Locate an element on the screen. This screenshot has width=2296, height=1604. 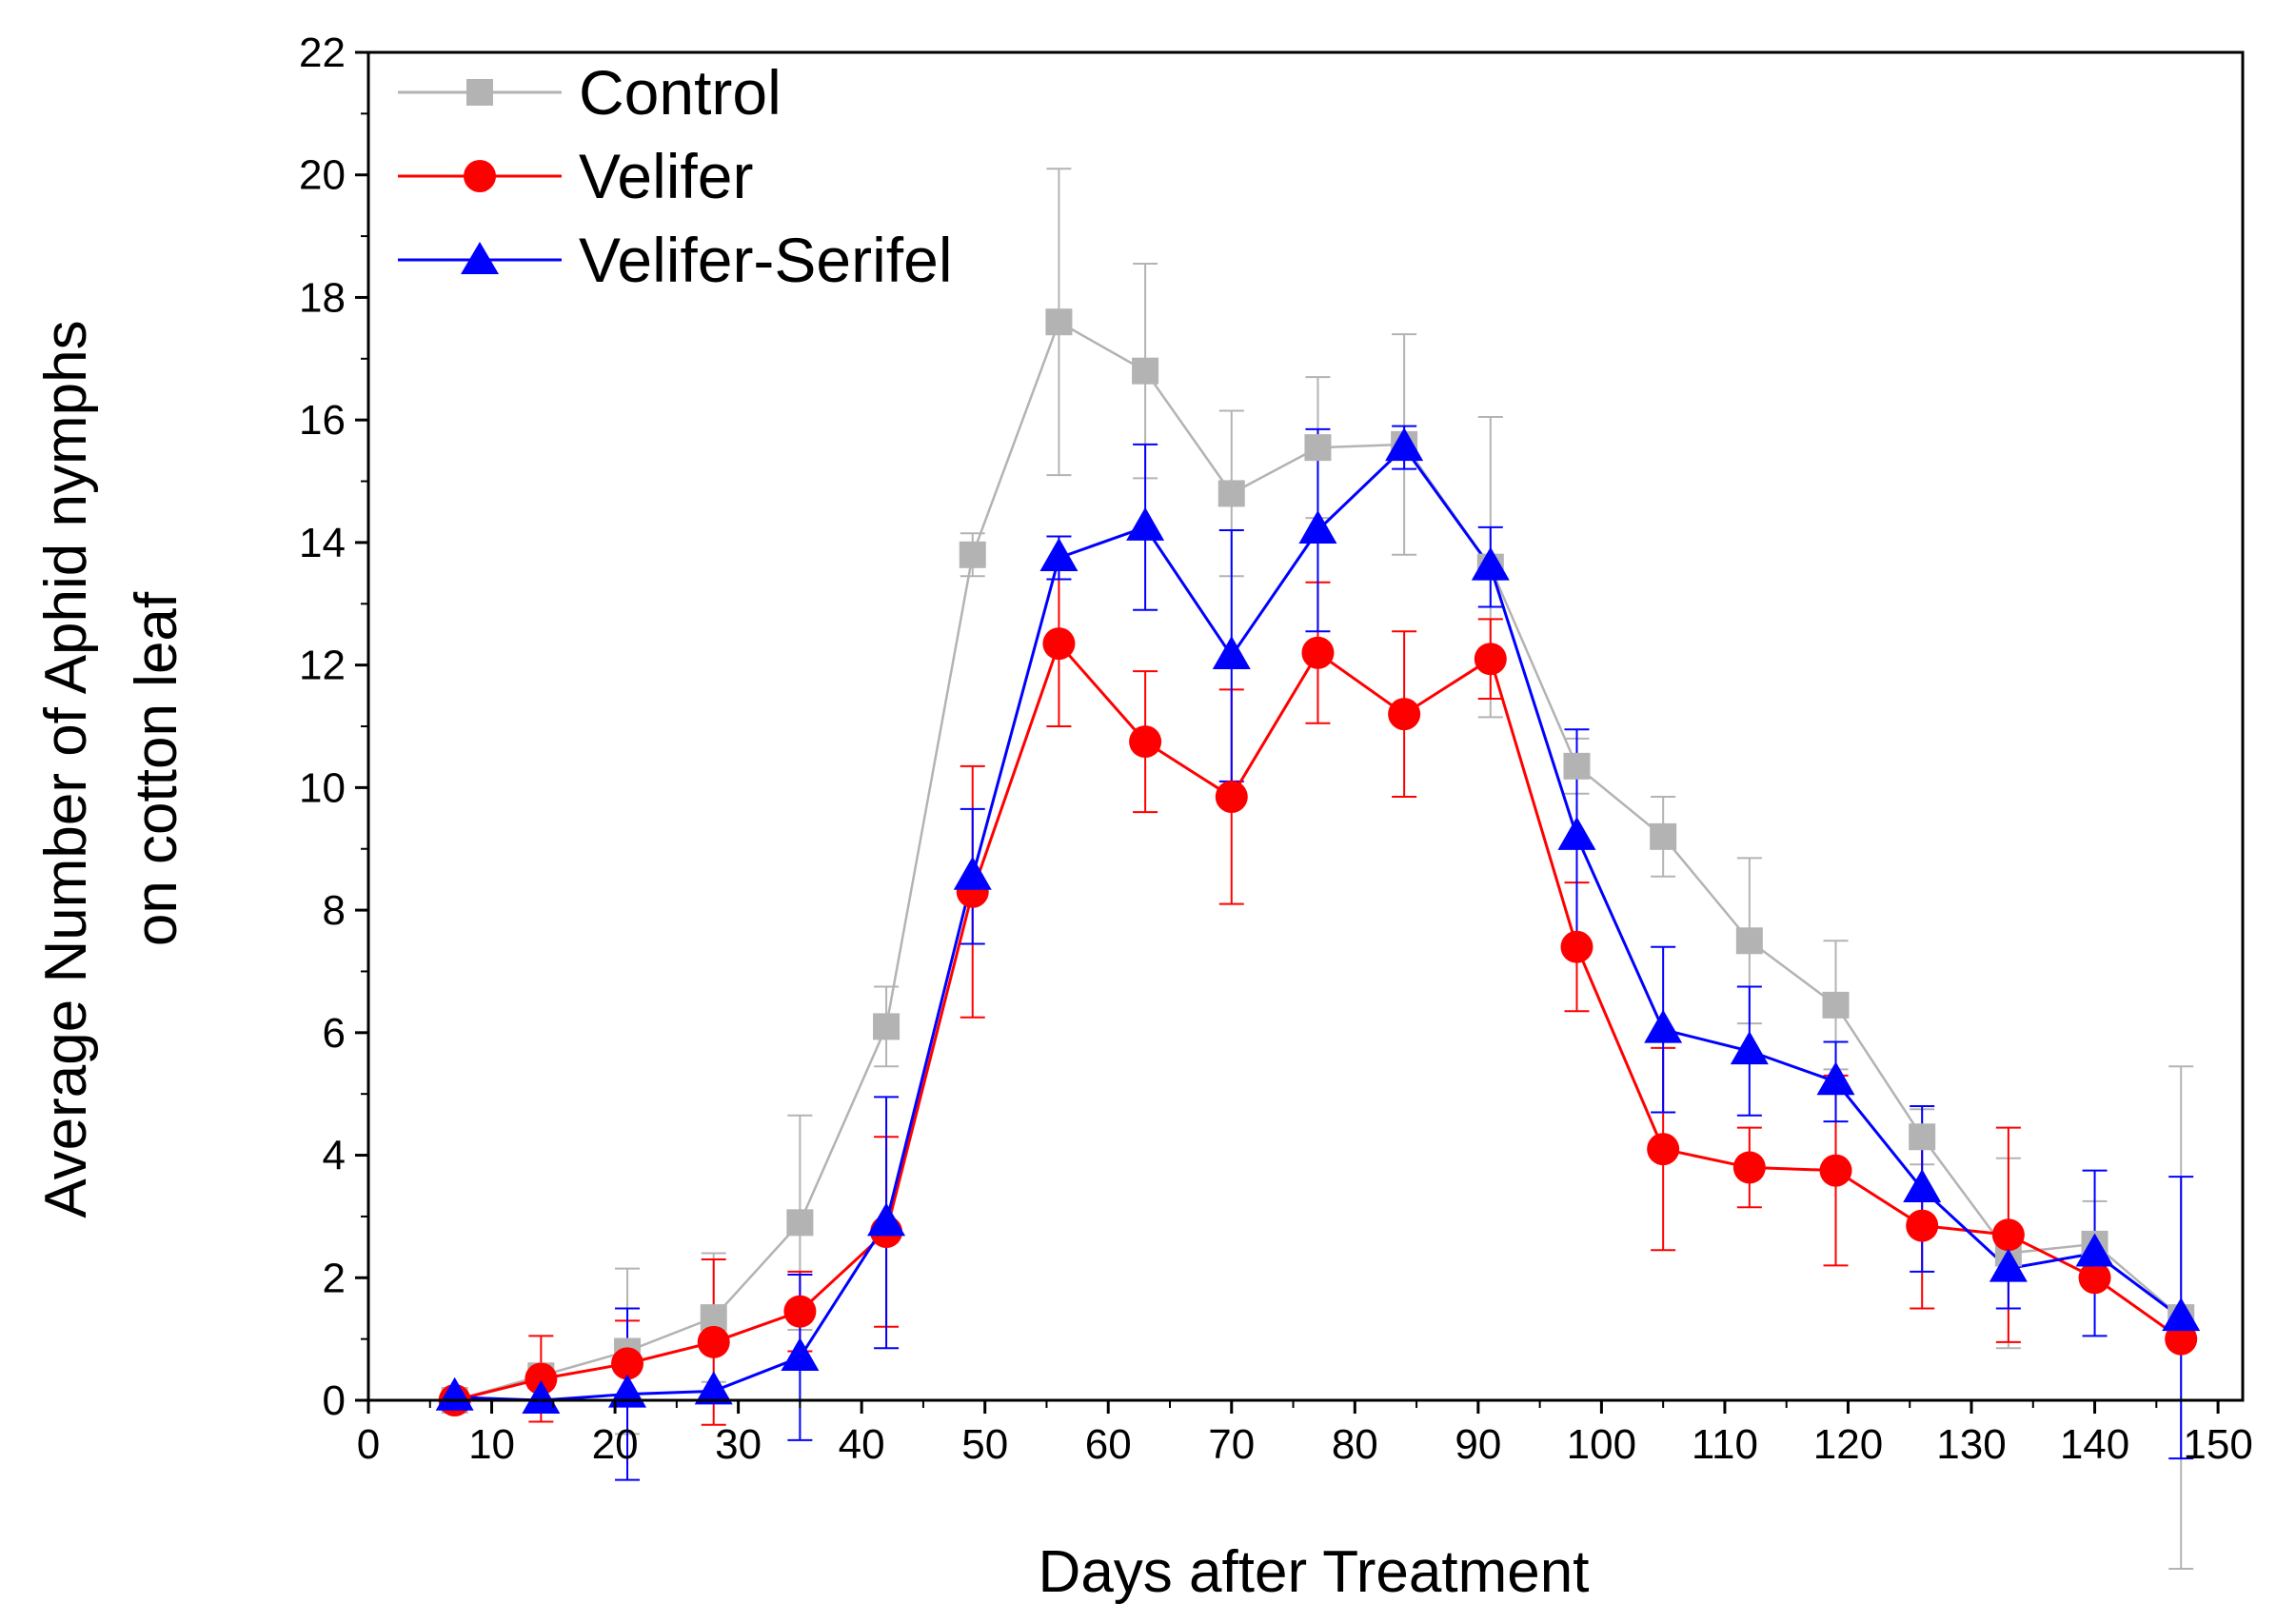
y-tick-label-4: 4 is located at coordinates (334, 1156).